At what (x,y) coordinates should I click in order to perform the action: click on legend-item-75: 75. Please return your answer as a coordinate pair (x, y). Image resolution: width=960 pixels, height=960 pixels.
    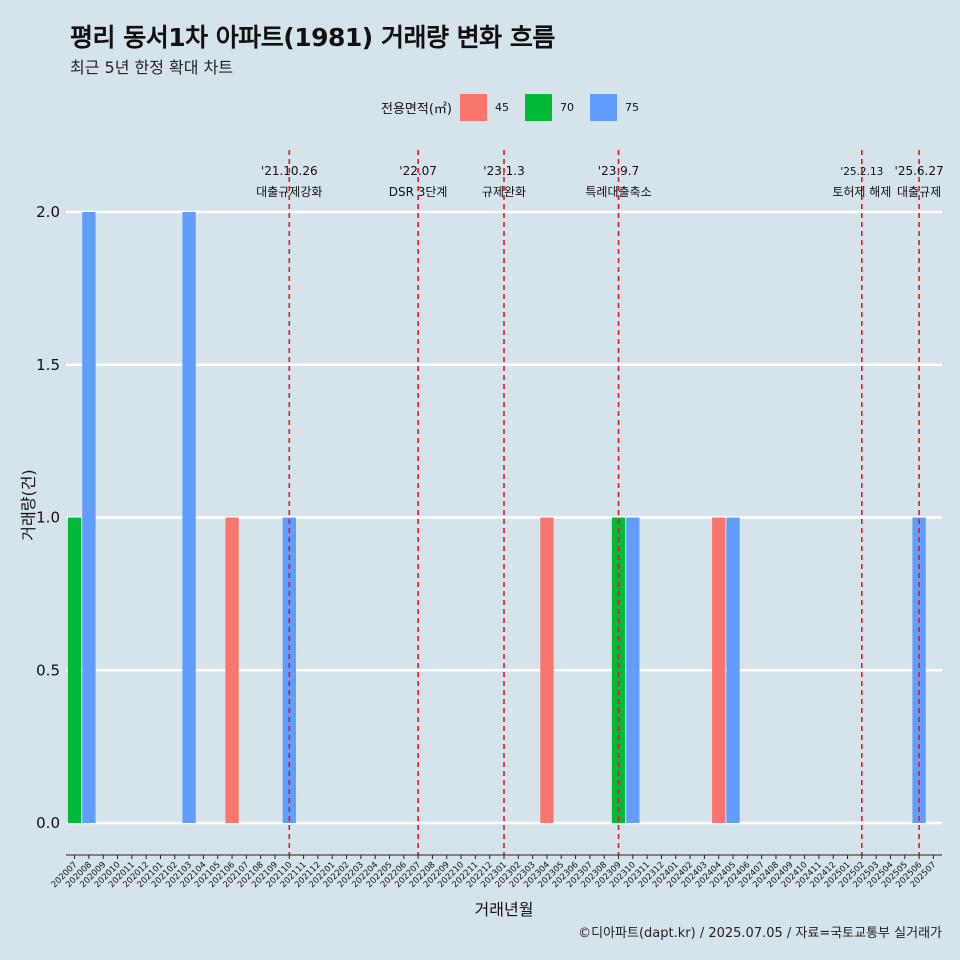
    Looking at the image, I should click on (619, 107).